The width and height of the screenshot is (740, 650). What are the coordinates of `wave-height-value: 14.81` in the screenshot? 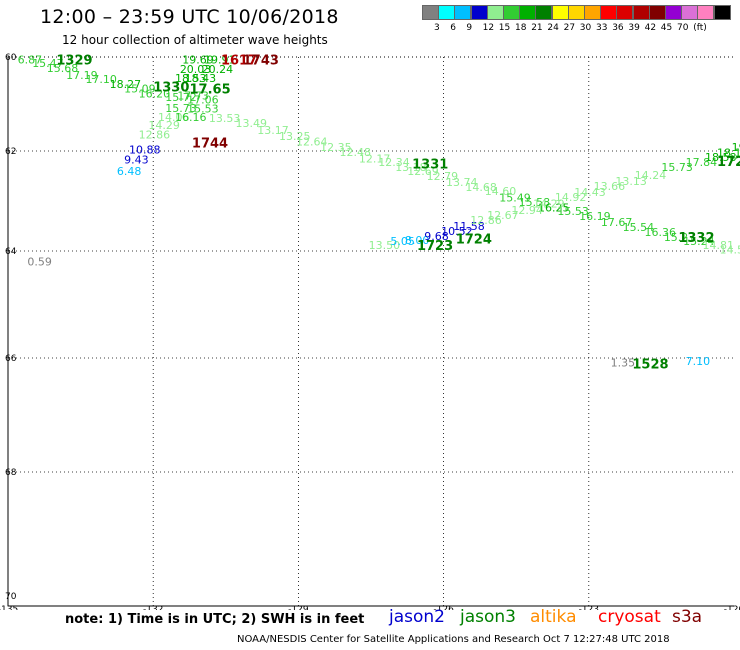 It's located at (719, 245).